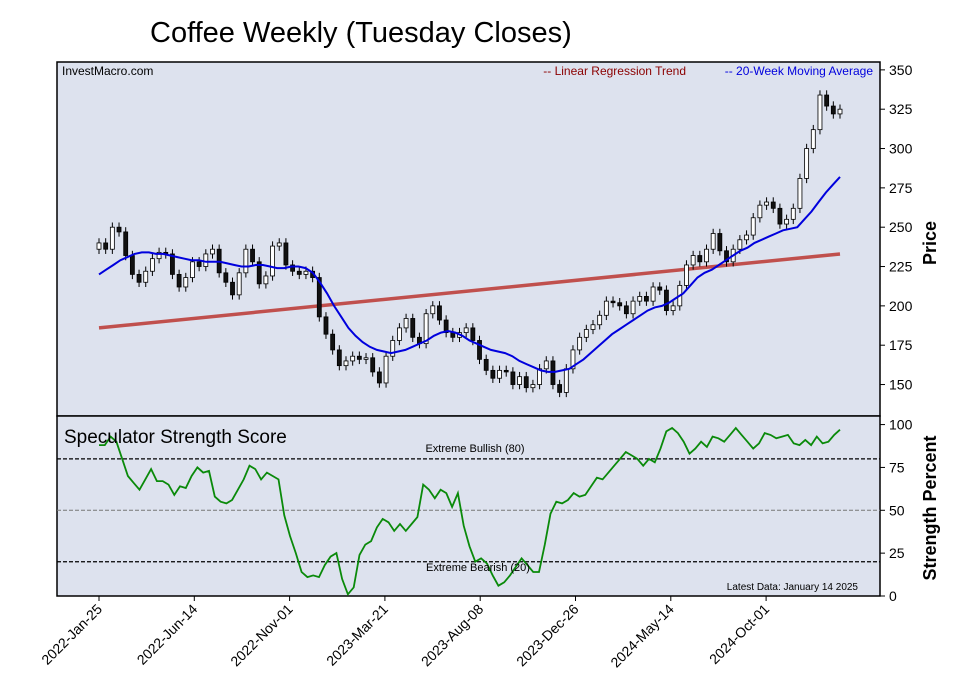 The height and width of the screenshot is (699, 957). I want to click on x-tick-label: 2024-May-14, so click(642, 636).